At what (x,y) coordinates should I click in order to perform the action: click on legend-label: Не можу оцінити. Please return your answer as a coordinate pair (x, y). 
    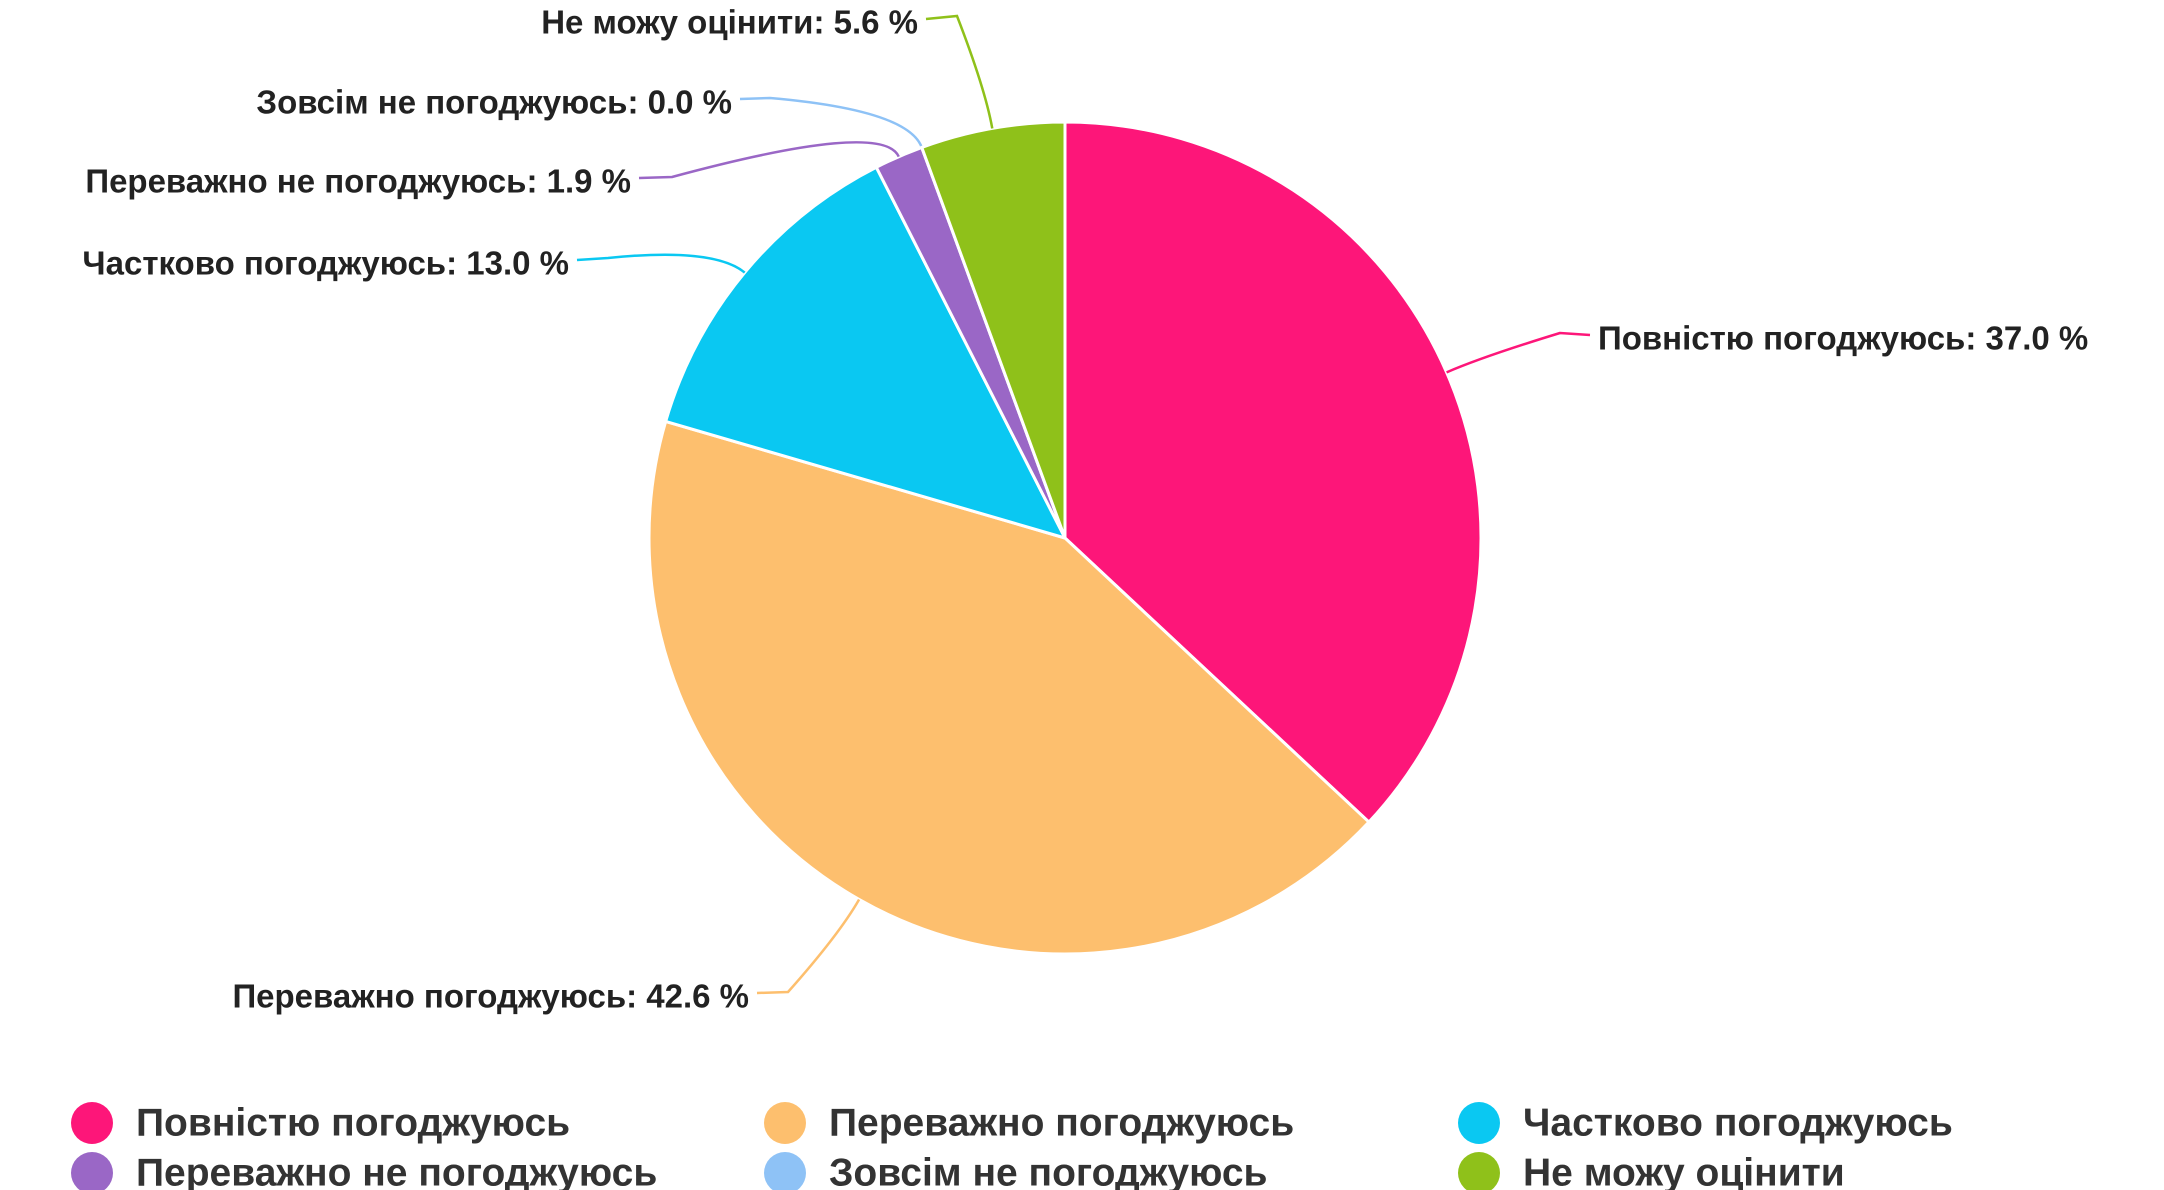
    Looking at the image, I should click on (1684, 1170).